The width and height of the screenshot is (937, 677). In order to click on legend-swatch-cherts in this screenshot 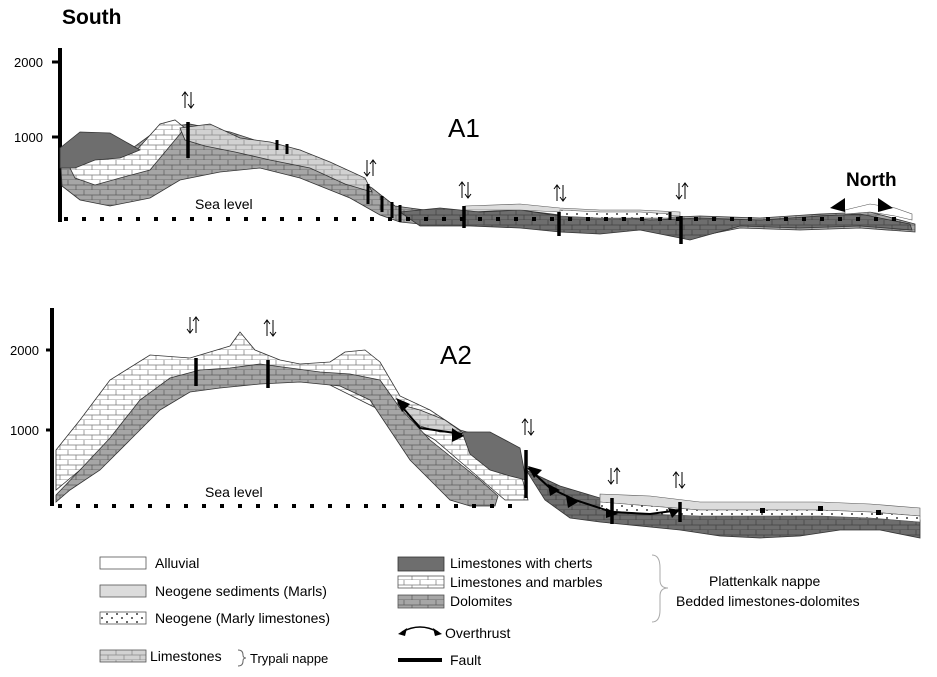, I will do `click(421, 564)`.